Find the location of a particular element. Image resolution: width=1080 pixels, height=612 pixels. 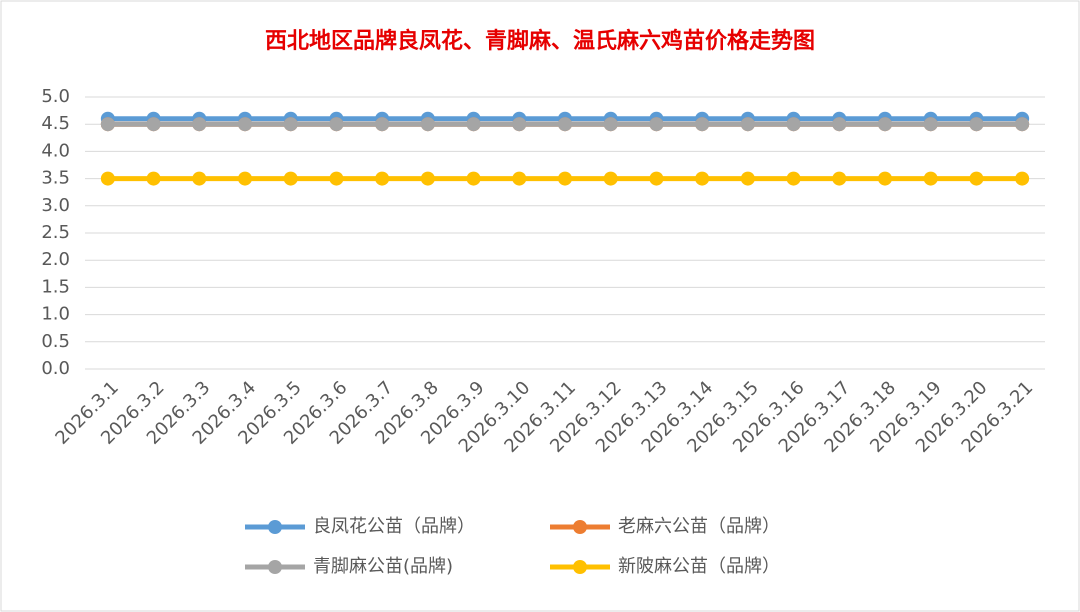

y-tick-label: 1.5 is located at coordinates (55, 286).